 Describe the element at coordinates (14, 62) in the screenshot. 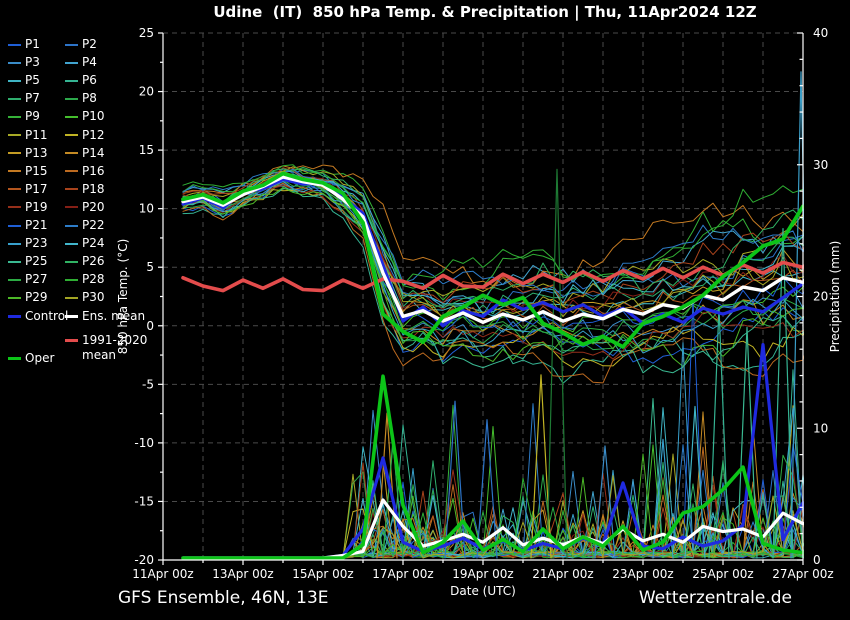

I see `legend-item-p3-swatch-icon` at that location.